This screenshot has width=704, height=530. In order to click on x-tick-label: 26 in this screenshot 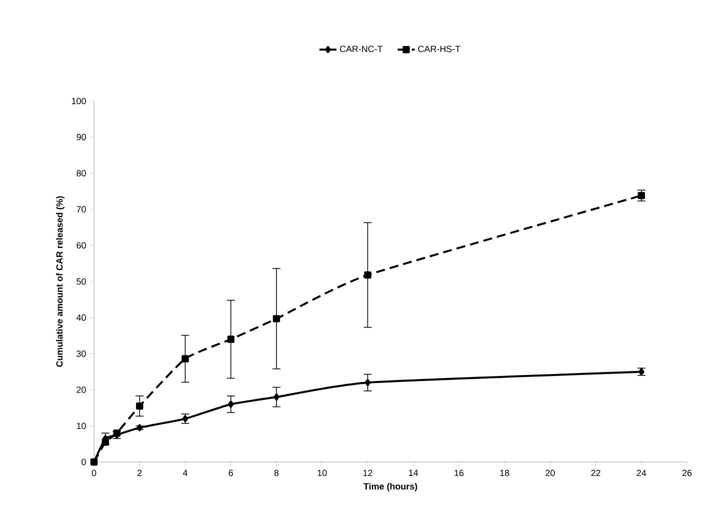, I will do `click(687, 473)`.